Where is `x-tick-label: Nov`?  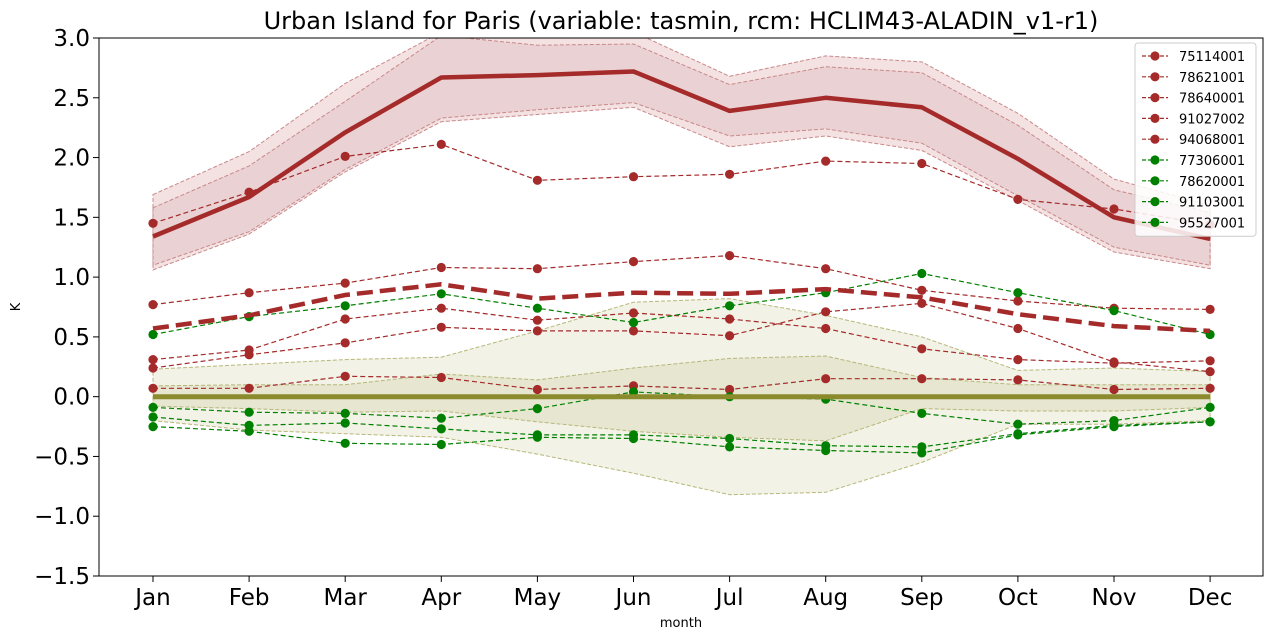 x-tick-label: Nov is located at coordinates (1114, 598).